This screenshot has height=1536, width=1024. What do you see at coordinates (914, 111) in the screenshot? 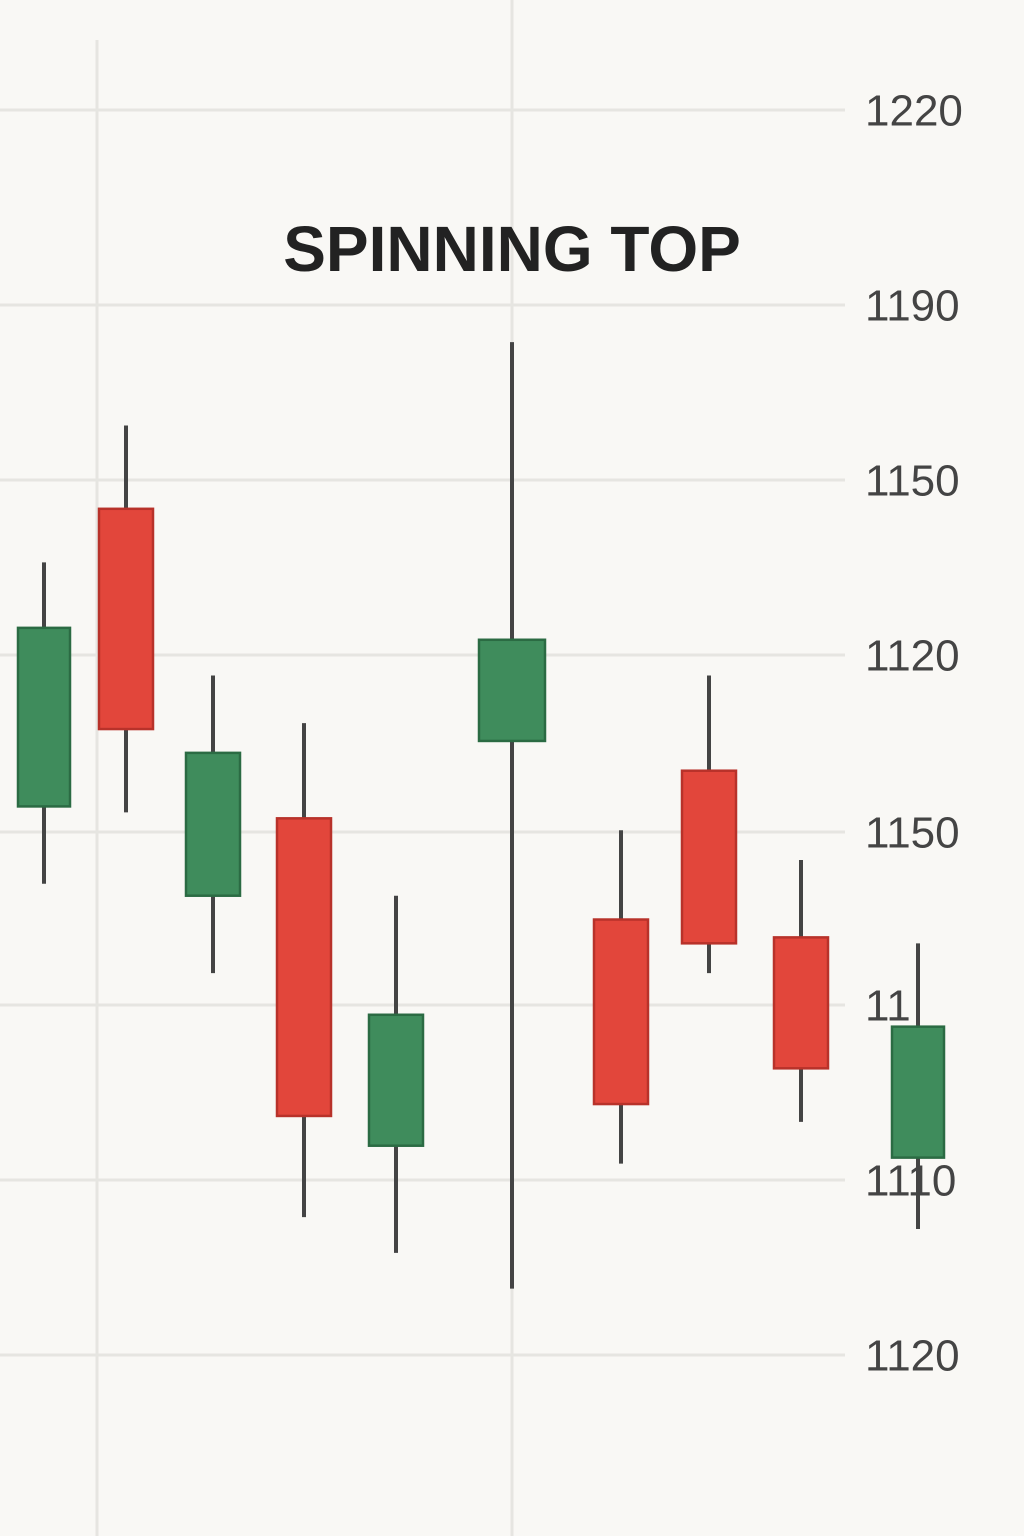
I see `y-label: 1220` at bounding box center [914, 111].